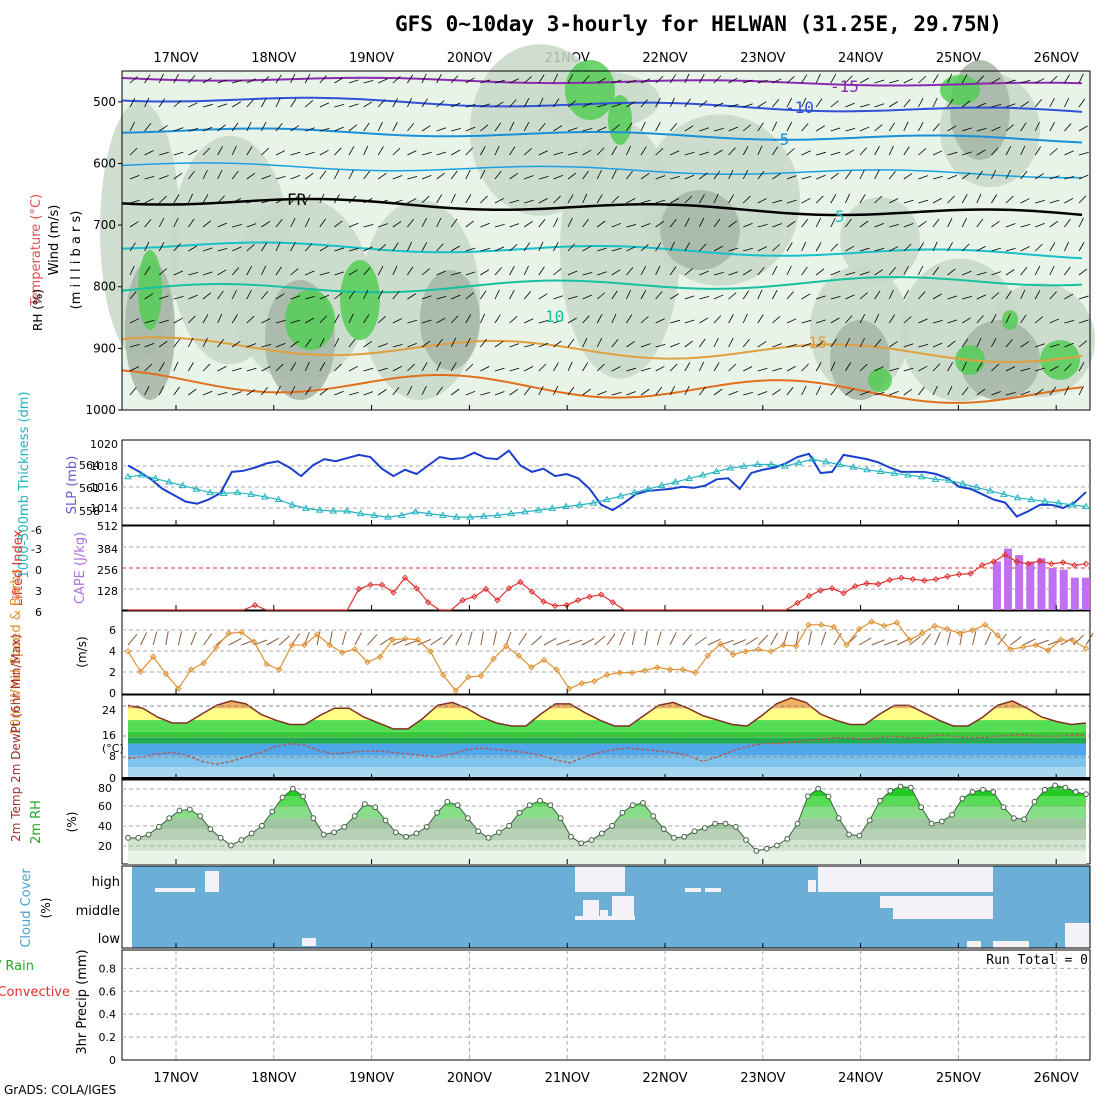 The width and height of the screenshot is (1100, 1100). I want to click on cloud-gap, so click(713, 890).